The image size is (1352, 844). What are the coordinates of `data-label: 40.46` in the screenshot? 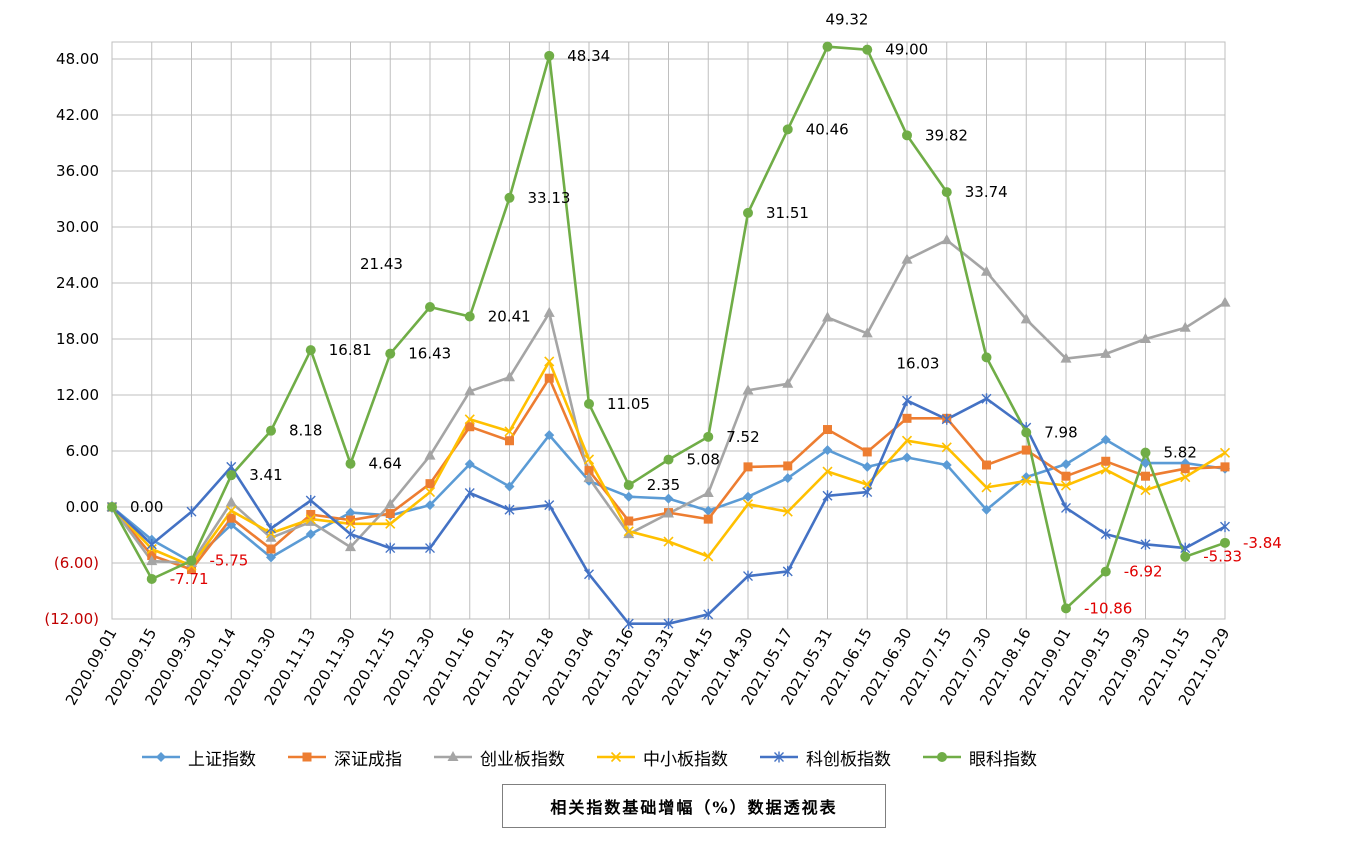 It's located at (827, 129).